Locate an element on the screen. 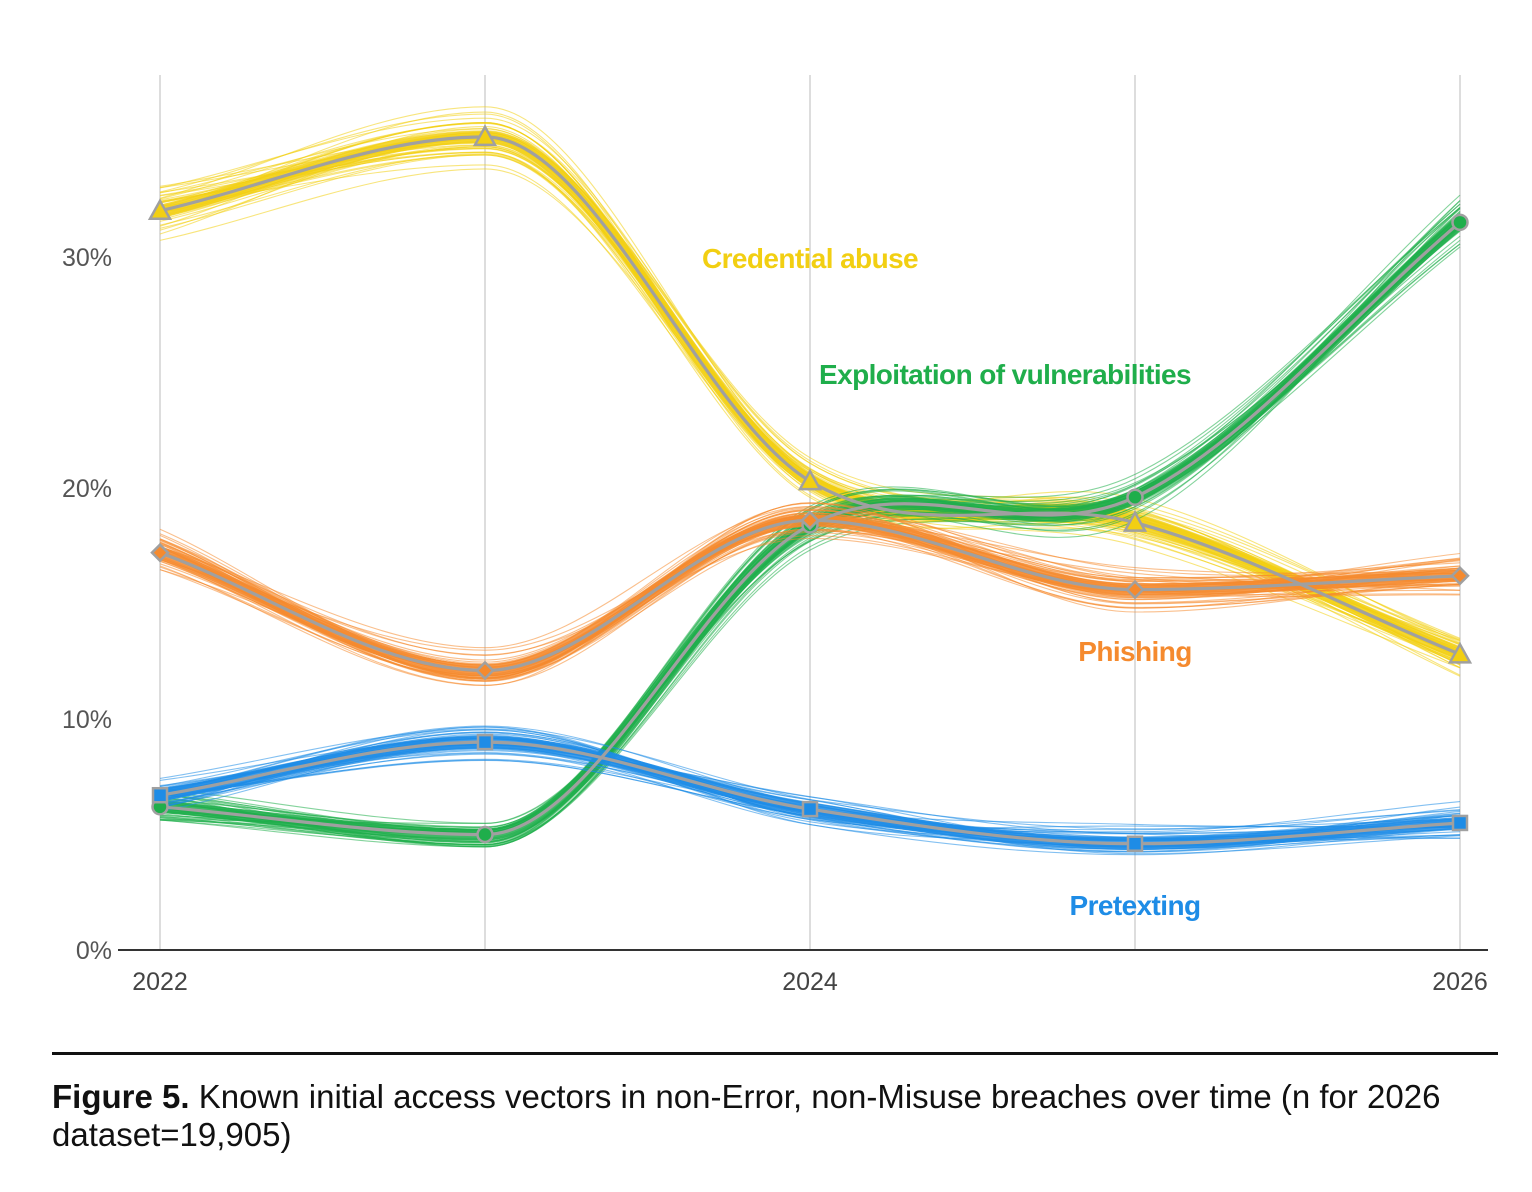 The image size is (1532, 1192). caption-divider is located at coordinates (775, 1053).